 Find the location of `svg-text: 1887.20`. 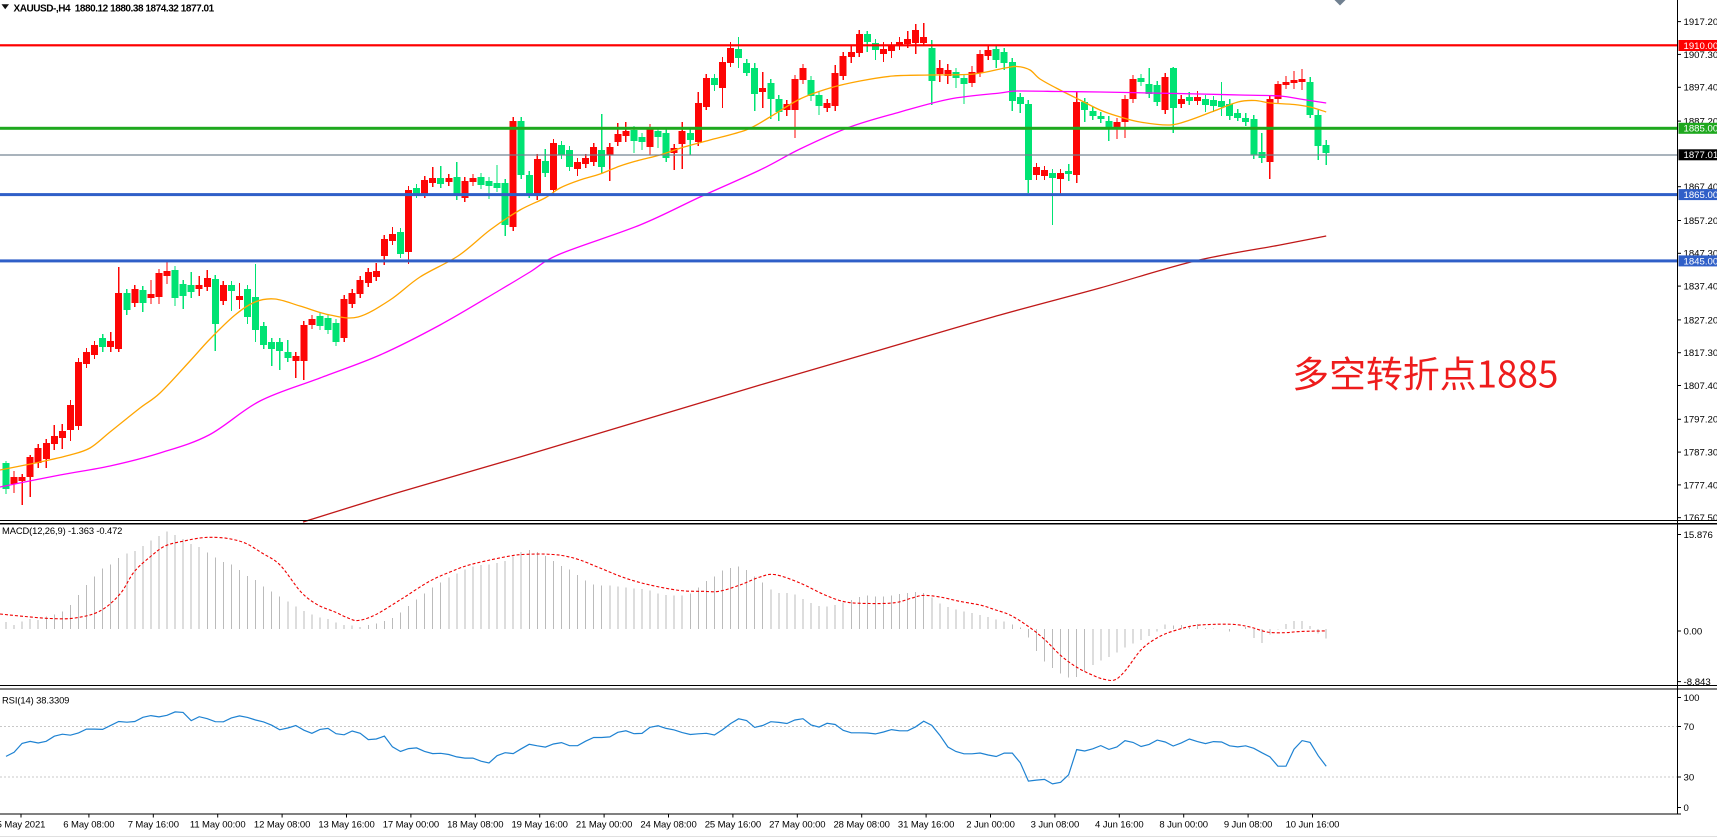

svg-text: 1887.20 is located at coordinates (1700, 122).